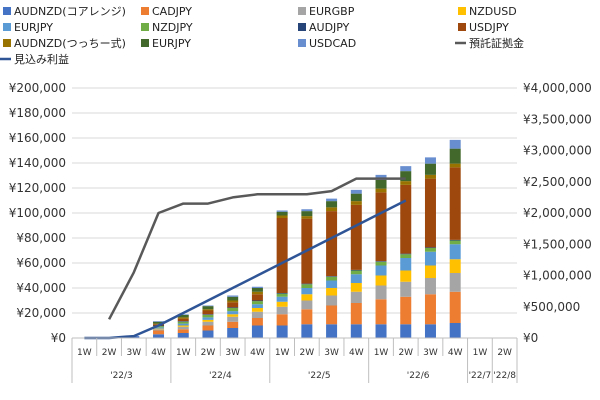 This screenshot has height=400, width=600. I want to click on right-tick-label: ¥3,000,000, so click(557, 151).